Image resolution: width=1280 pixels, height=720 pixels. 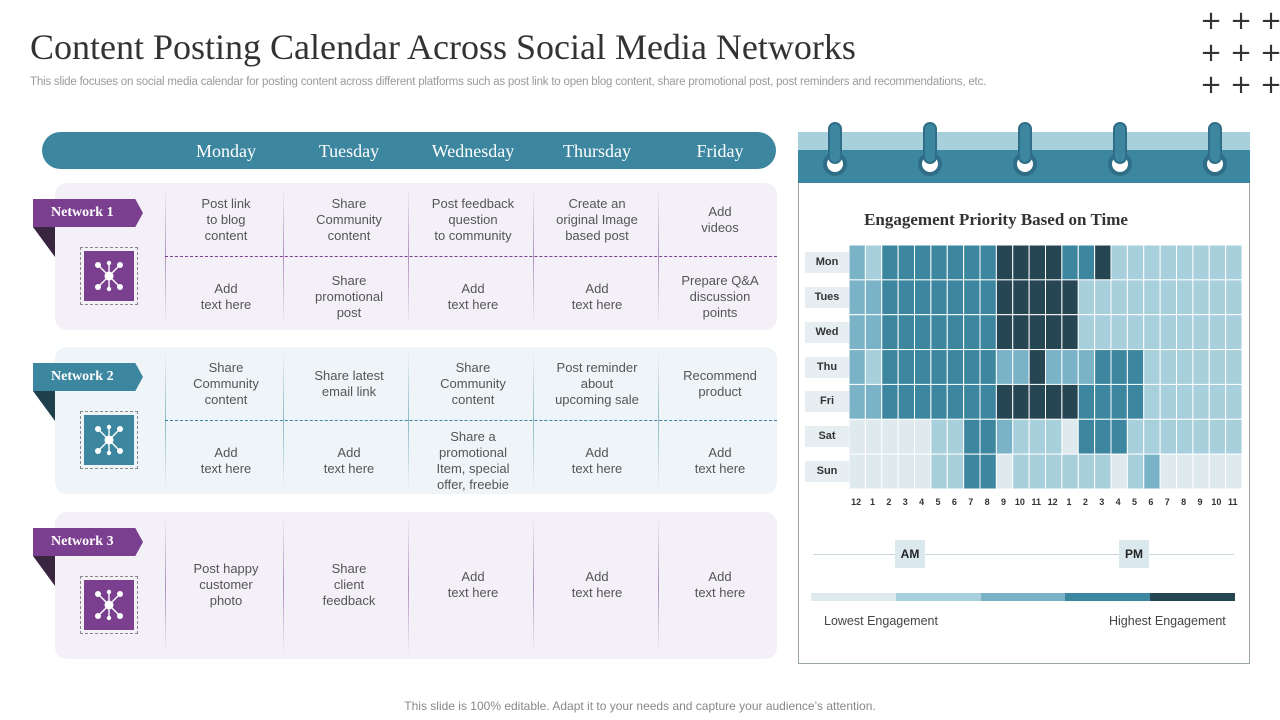 I want to click on schedule-cell: Recommend product, so click(x=720, y=383).